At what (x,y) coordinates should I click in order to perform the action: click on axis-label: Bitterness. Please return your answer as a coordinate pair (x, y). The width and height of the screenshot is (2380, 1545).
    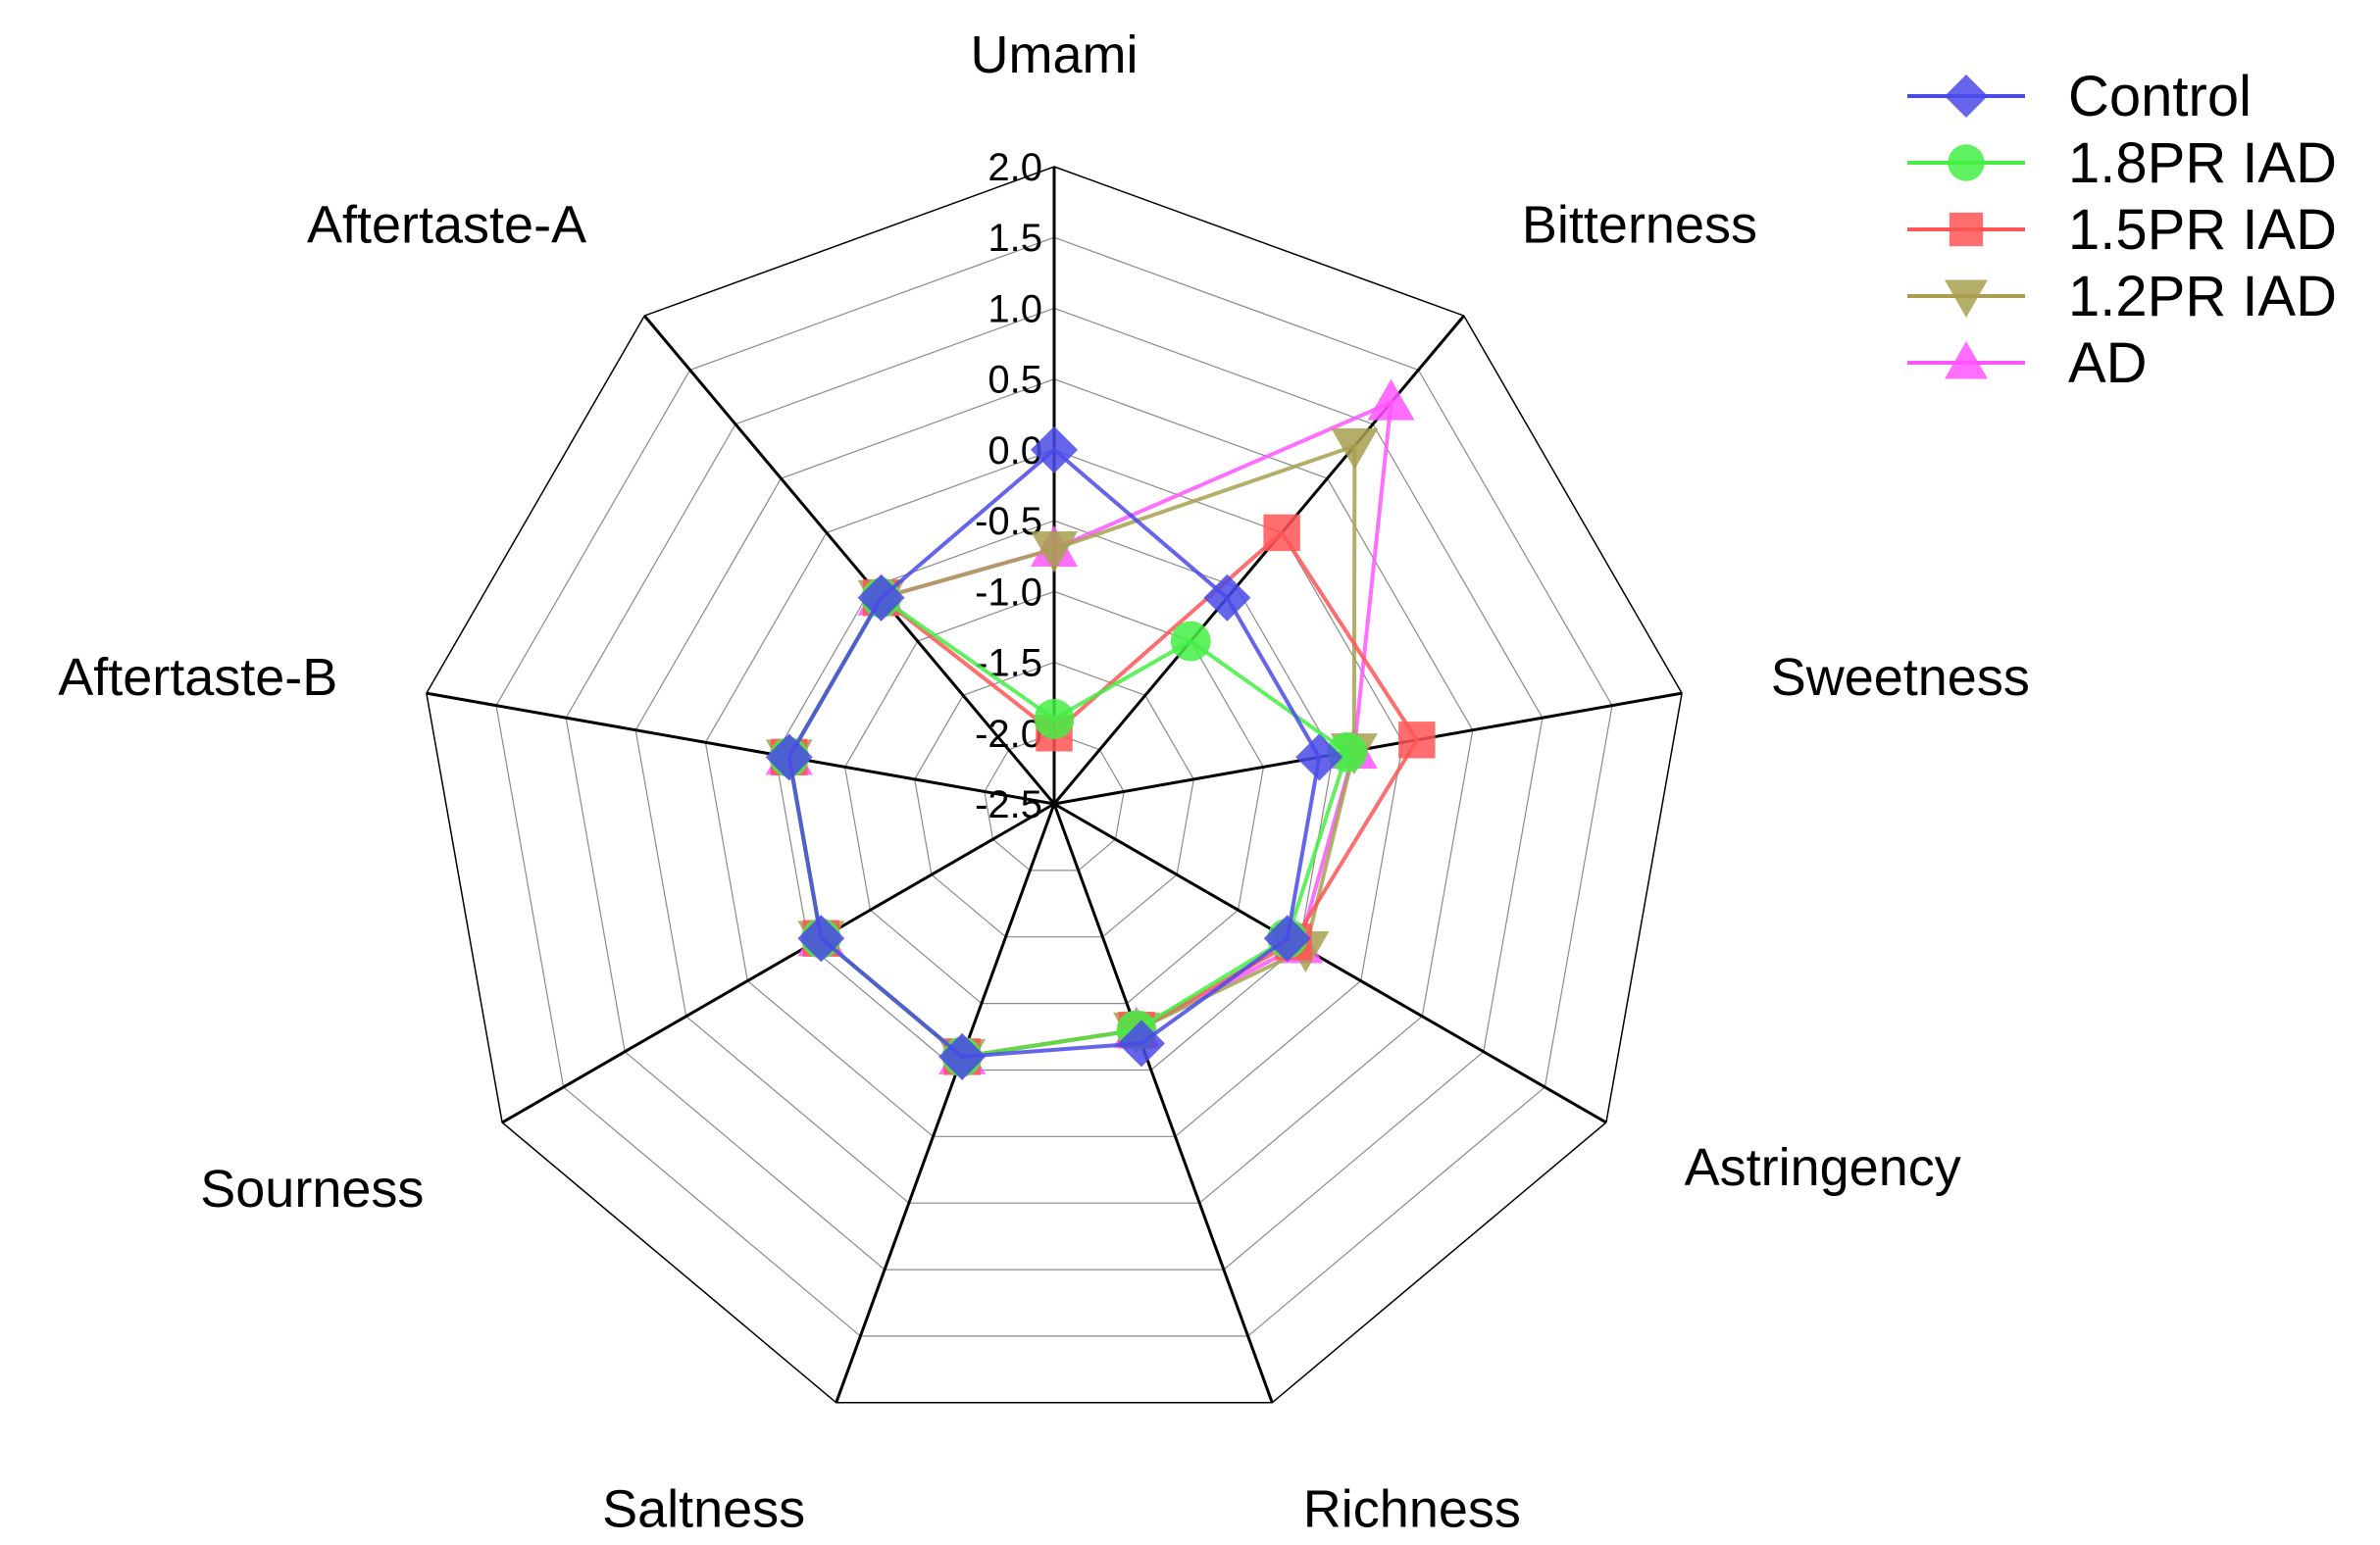
    Looking at the image, I should click on (1639, 225).